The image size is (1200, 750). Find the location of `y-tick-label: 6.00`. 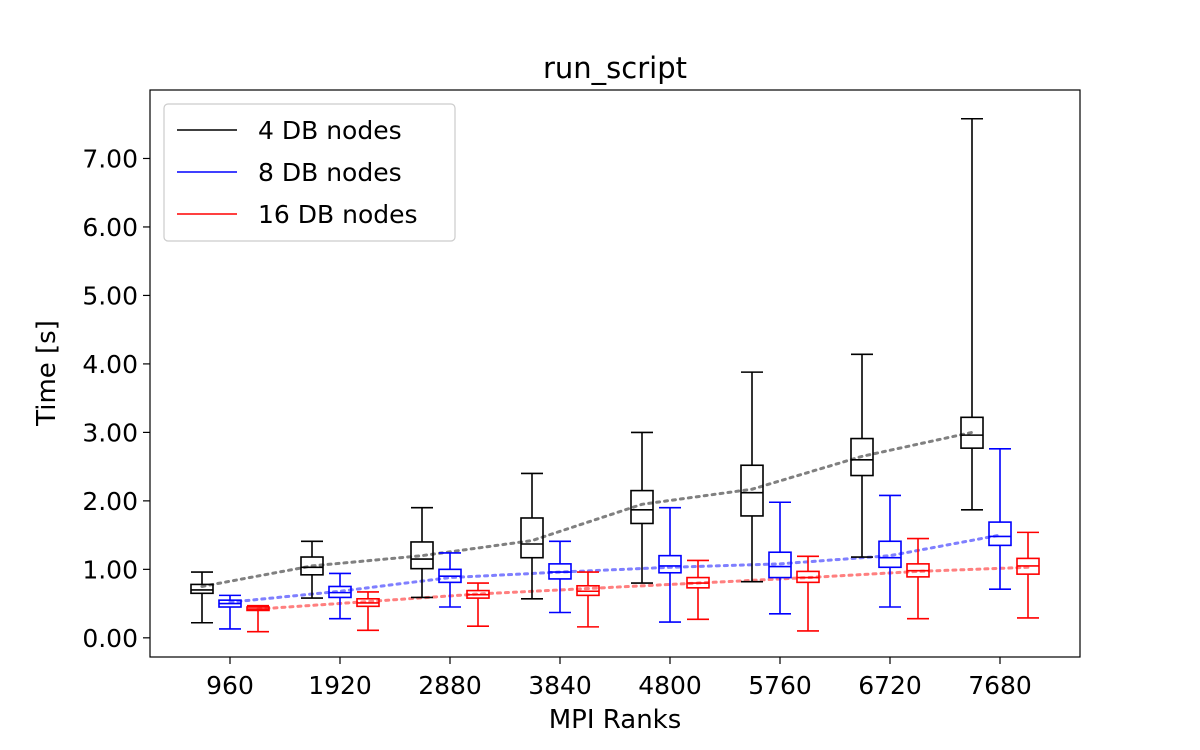

y-tick-label: 6.00 is located at coordinates (110, 227).